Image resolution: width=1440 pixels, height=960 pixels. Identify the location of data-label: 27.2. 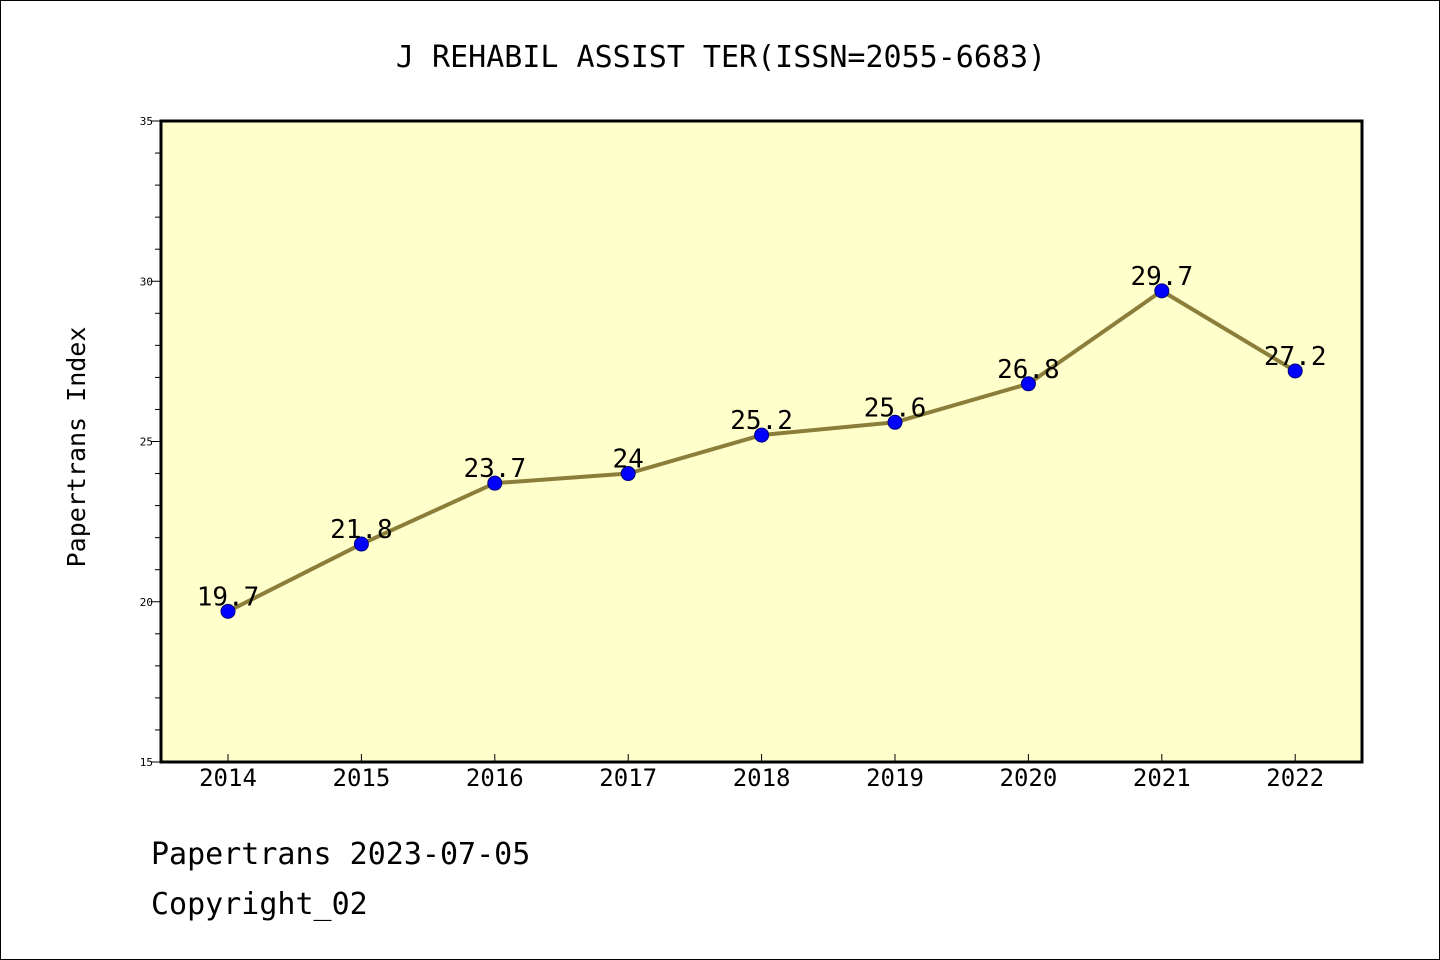
(1295, 357).